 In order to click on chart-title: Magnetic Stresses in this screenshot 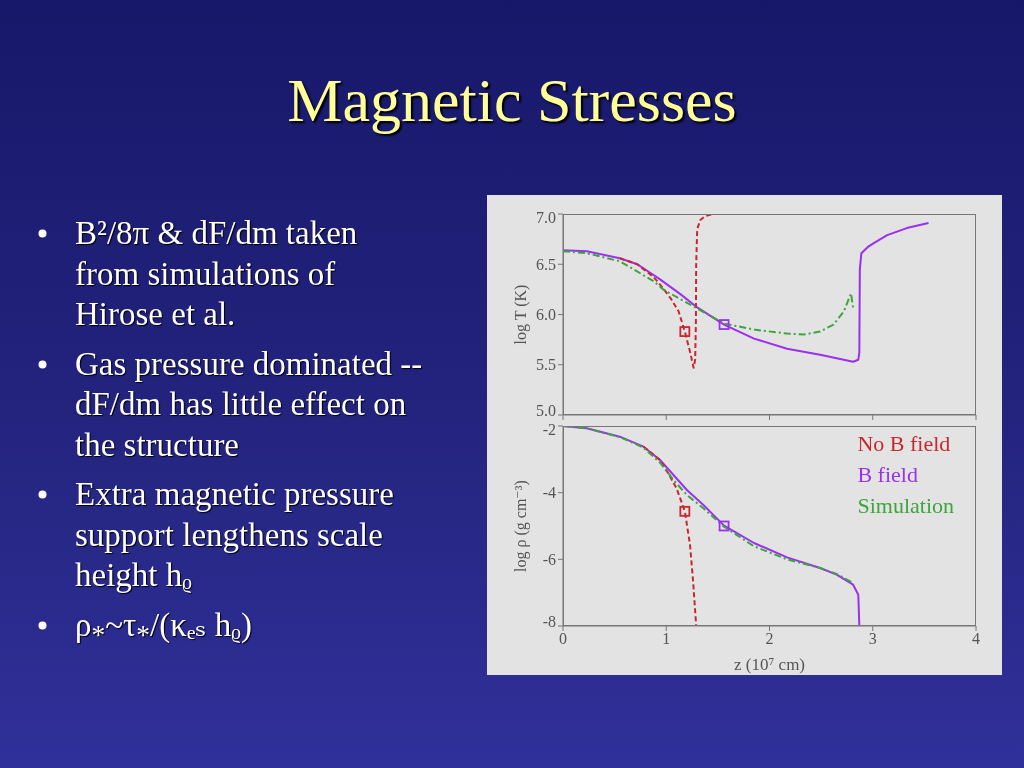, I will do `click(512, 100)`.